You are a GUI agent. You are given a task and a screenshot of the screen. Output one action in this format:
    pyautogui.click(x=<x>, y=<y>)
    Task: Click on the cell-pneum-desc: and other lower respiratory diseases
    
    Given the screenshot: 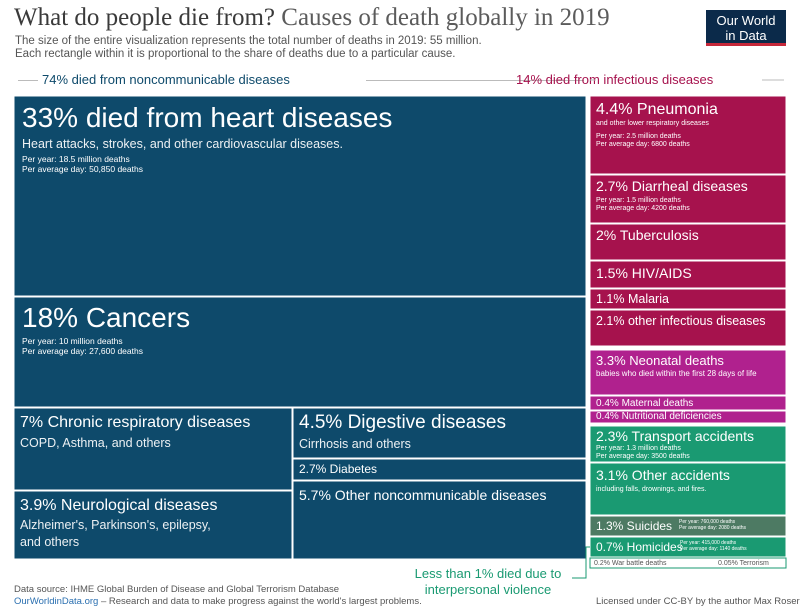 What is the action you would take?
    pyautogui.click(x=652, y=123)
    